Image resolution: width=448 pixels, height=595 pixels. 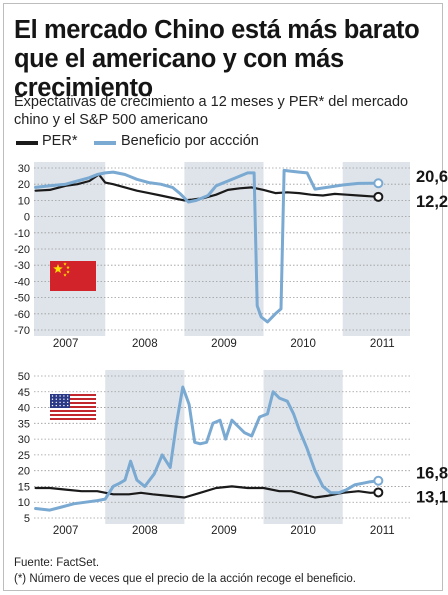 What do you see at coordinates (24, 377) in the screenshot?
I see `y-tick-label: 50` at bounding box center [24, 377].